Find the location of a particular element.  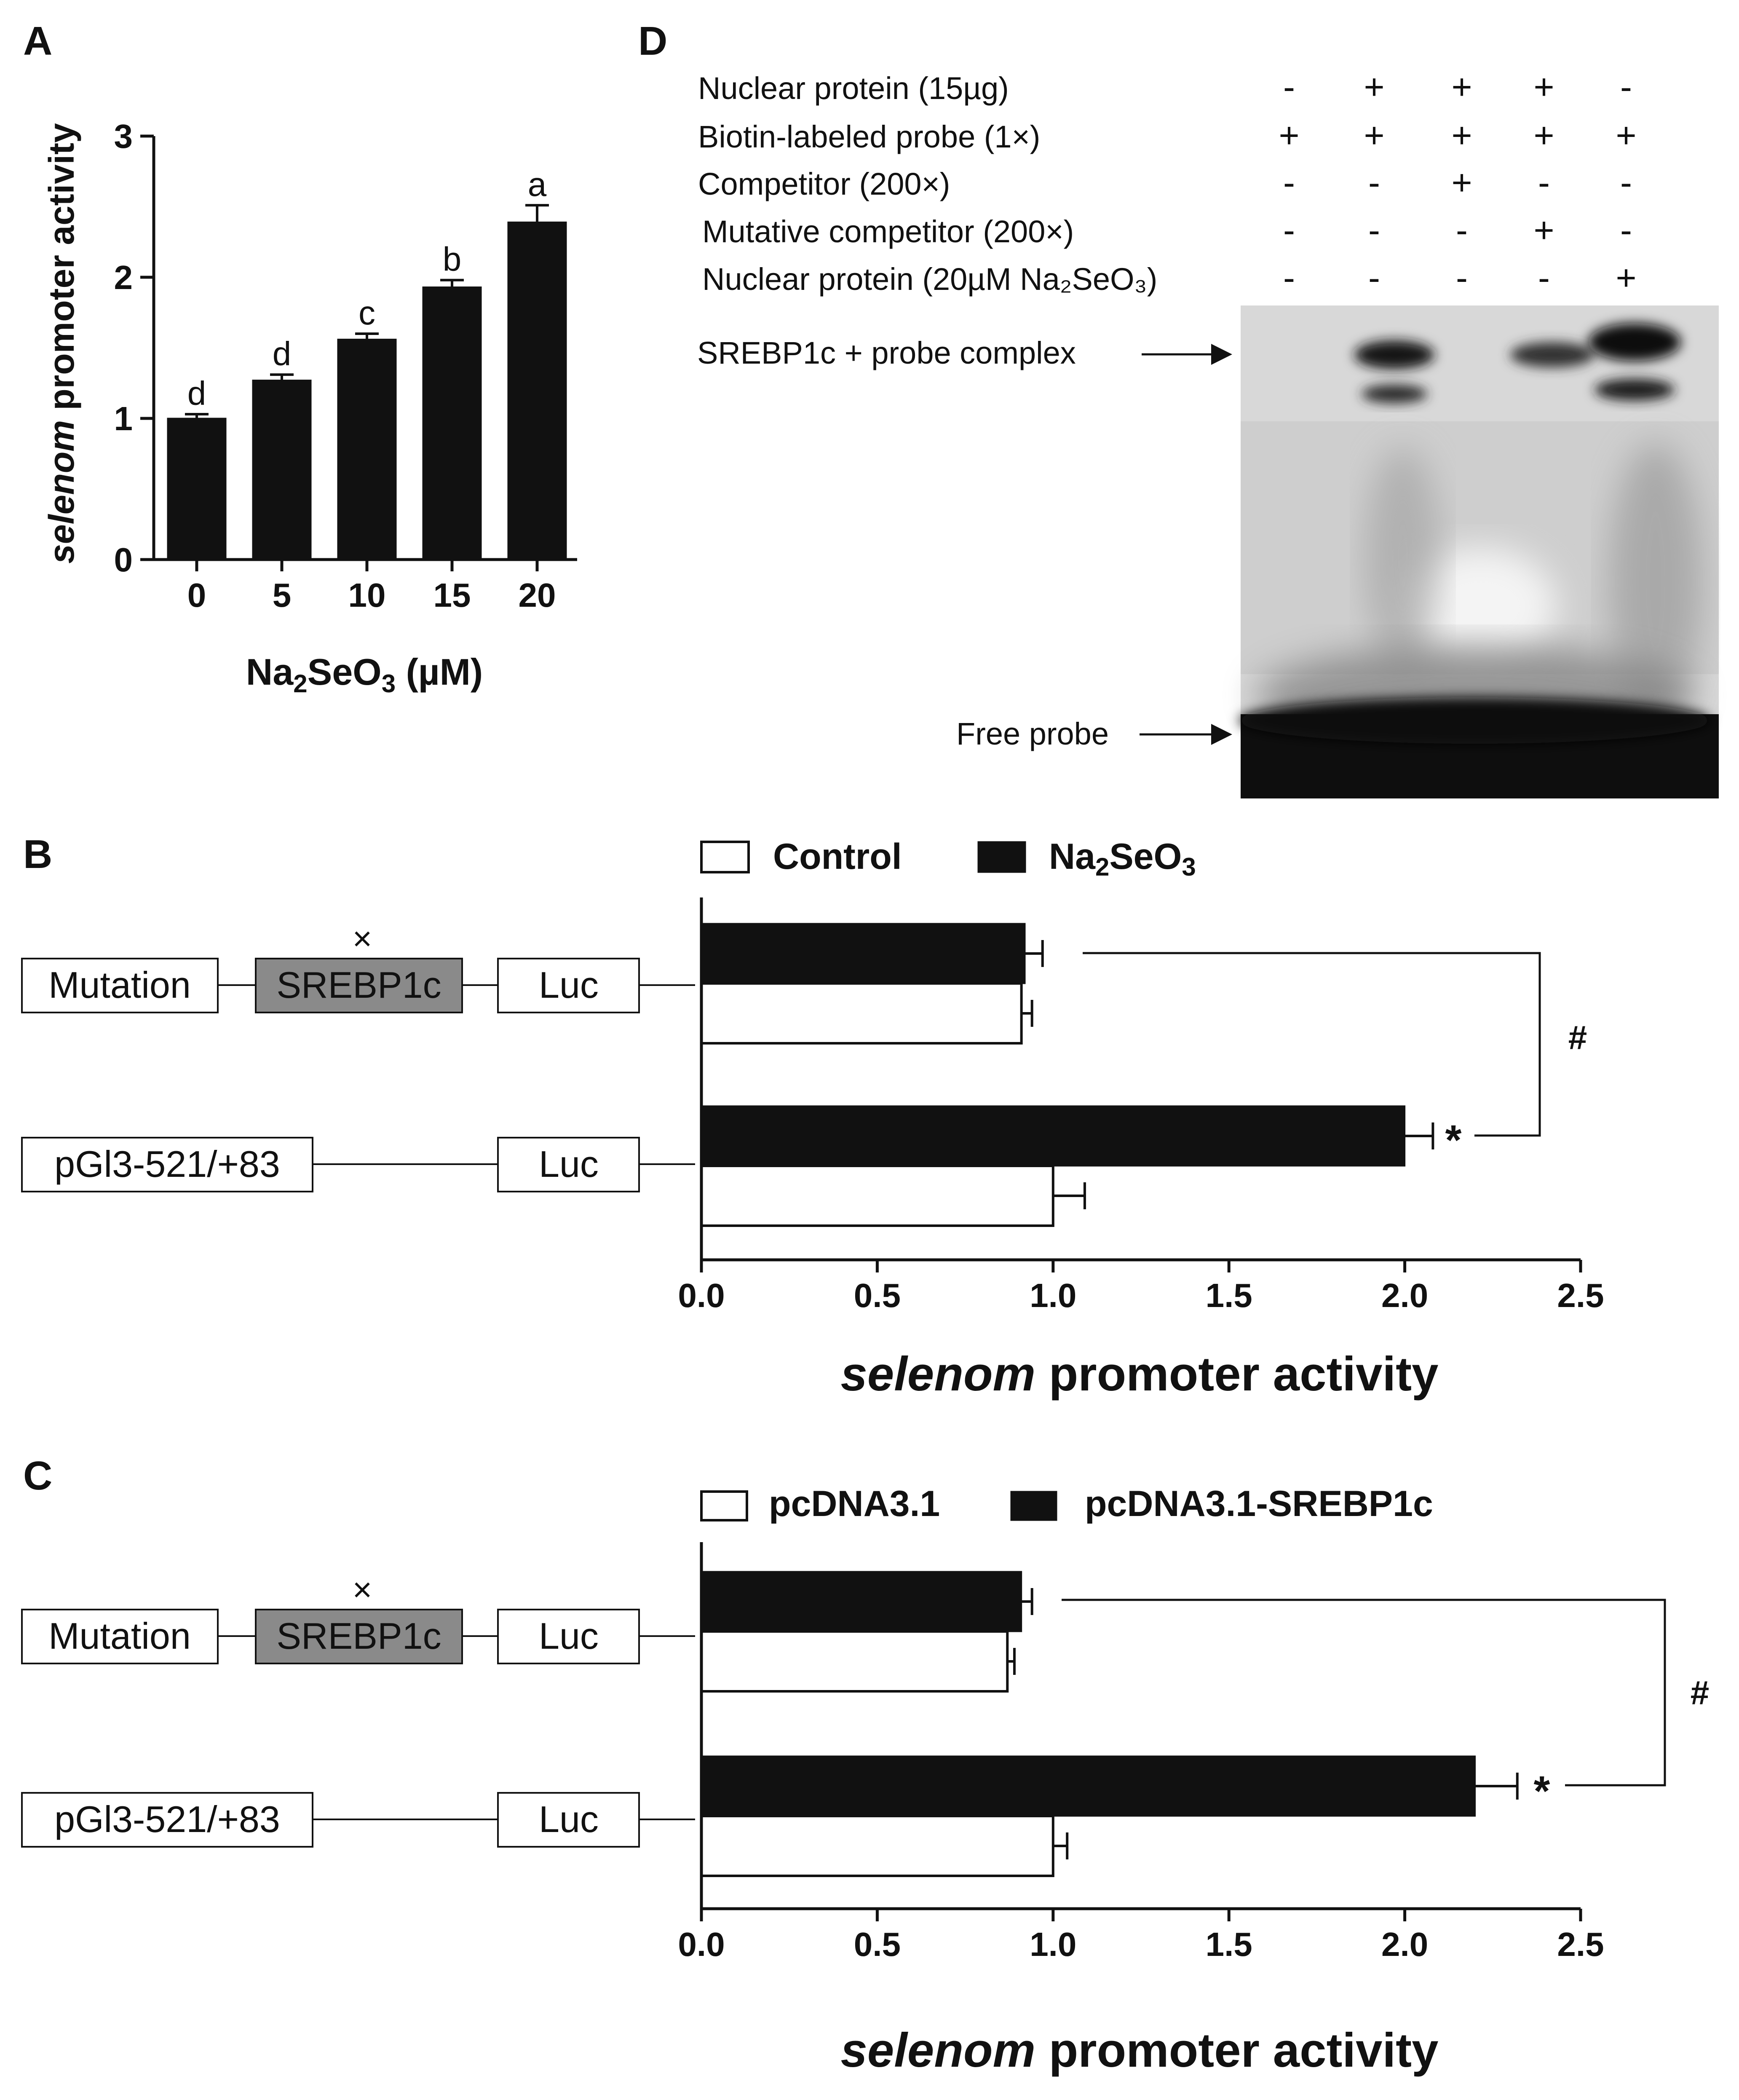

panel-c-x-tick-label: 1.0 is located at coordinates (1053, 1944).